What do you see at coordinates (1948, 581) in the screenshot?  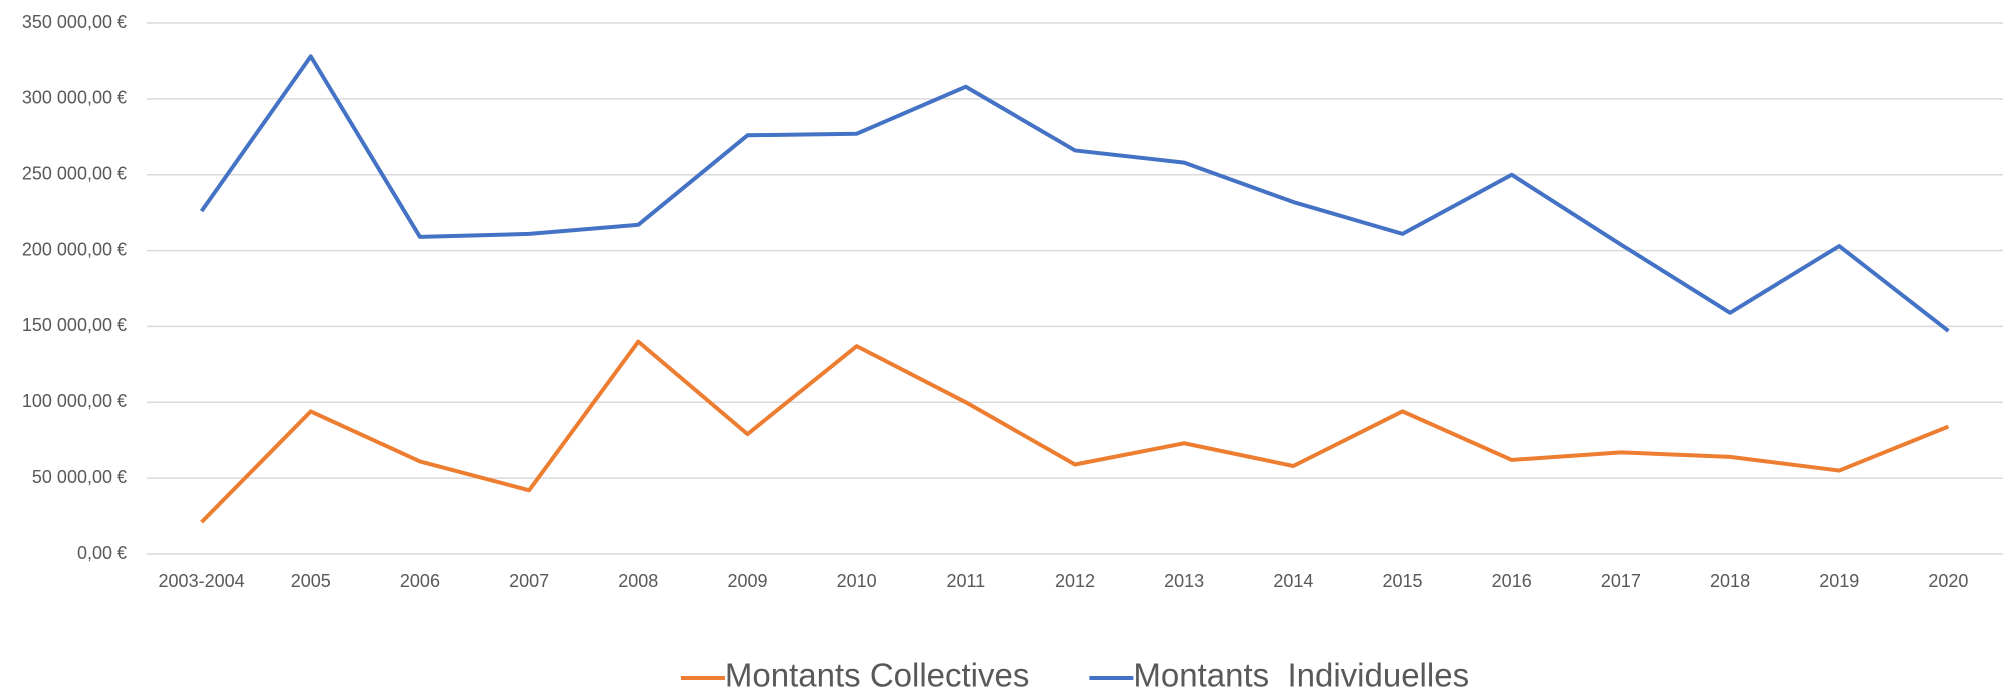 I see `x-tick-label: 2020` at bounding box center [1948, 581].